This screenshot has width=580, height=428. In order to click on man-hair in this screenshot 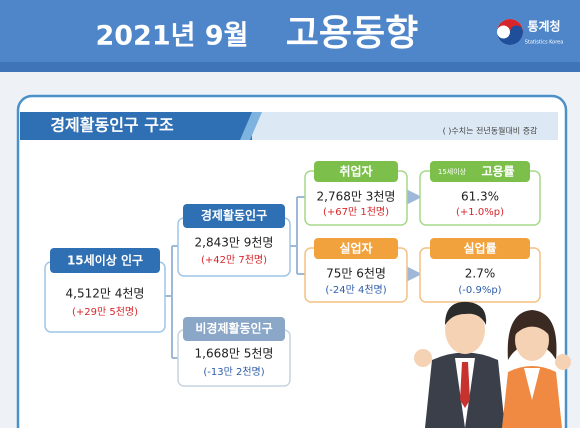, I will do `click(466, 313)`.